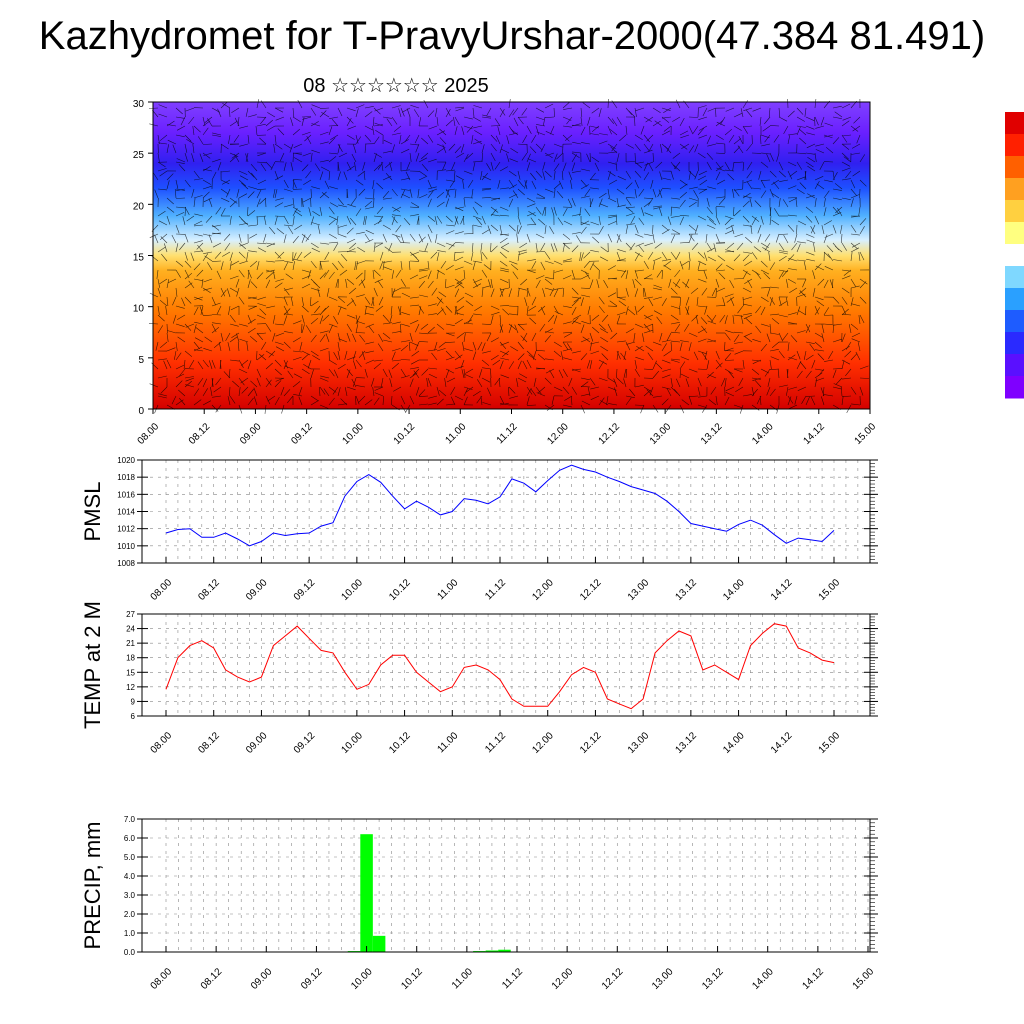  What do you see at coordinates (133, 701) in the screenshot?
I see `temp-y-tick-label: 9` at bounding box center [133, 701].